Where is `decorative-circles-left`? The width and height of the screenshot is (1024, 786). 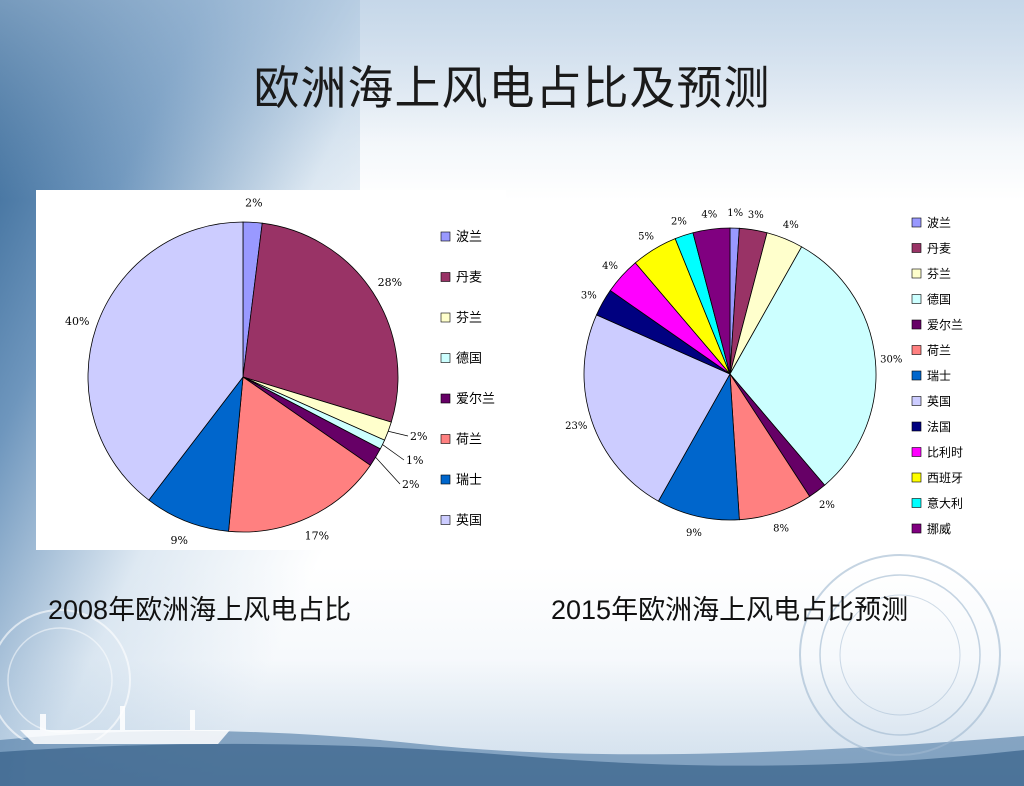
decorative-circles-left is located at coordinates (65, 674).